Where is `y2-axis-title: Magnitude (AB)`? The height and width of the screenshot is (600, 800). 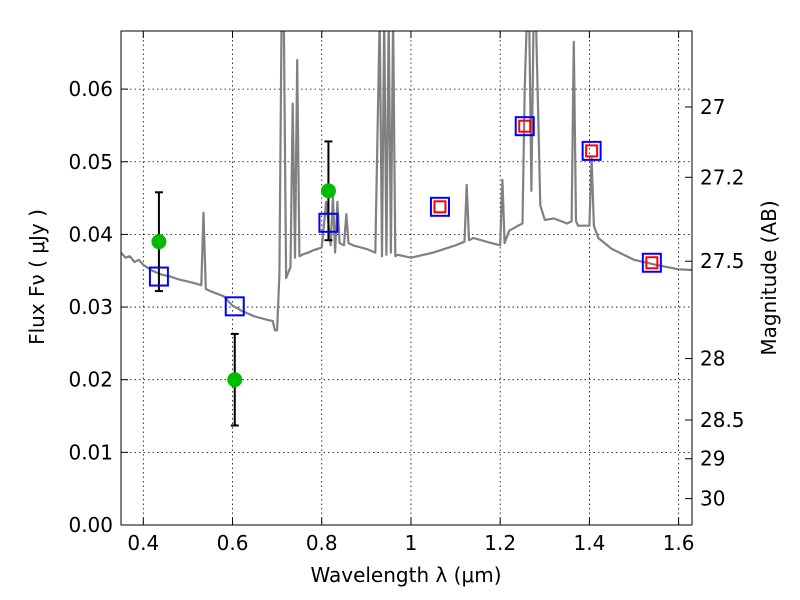 y2-axis-title: Magnitude (AB) is located at coordinates (769, 277).